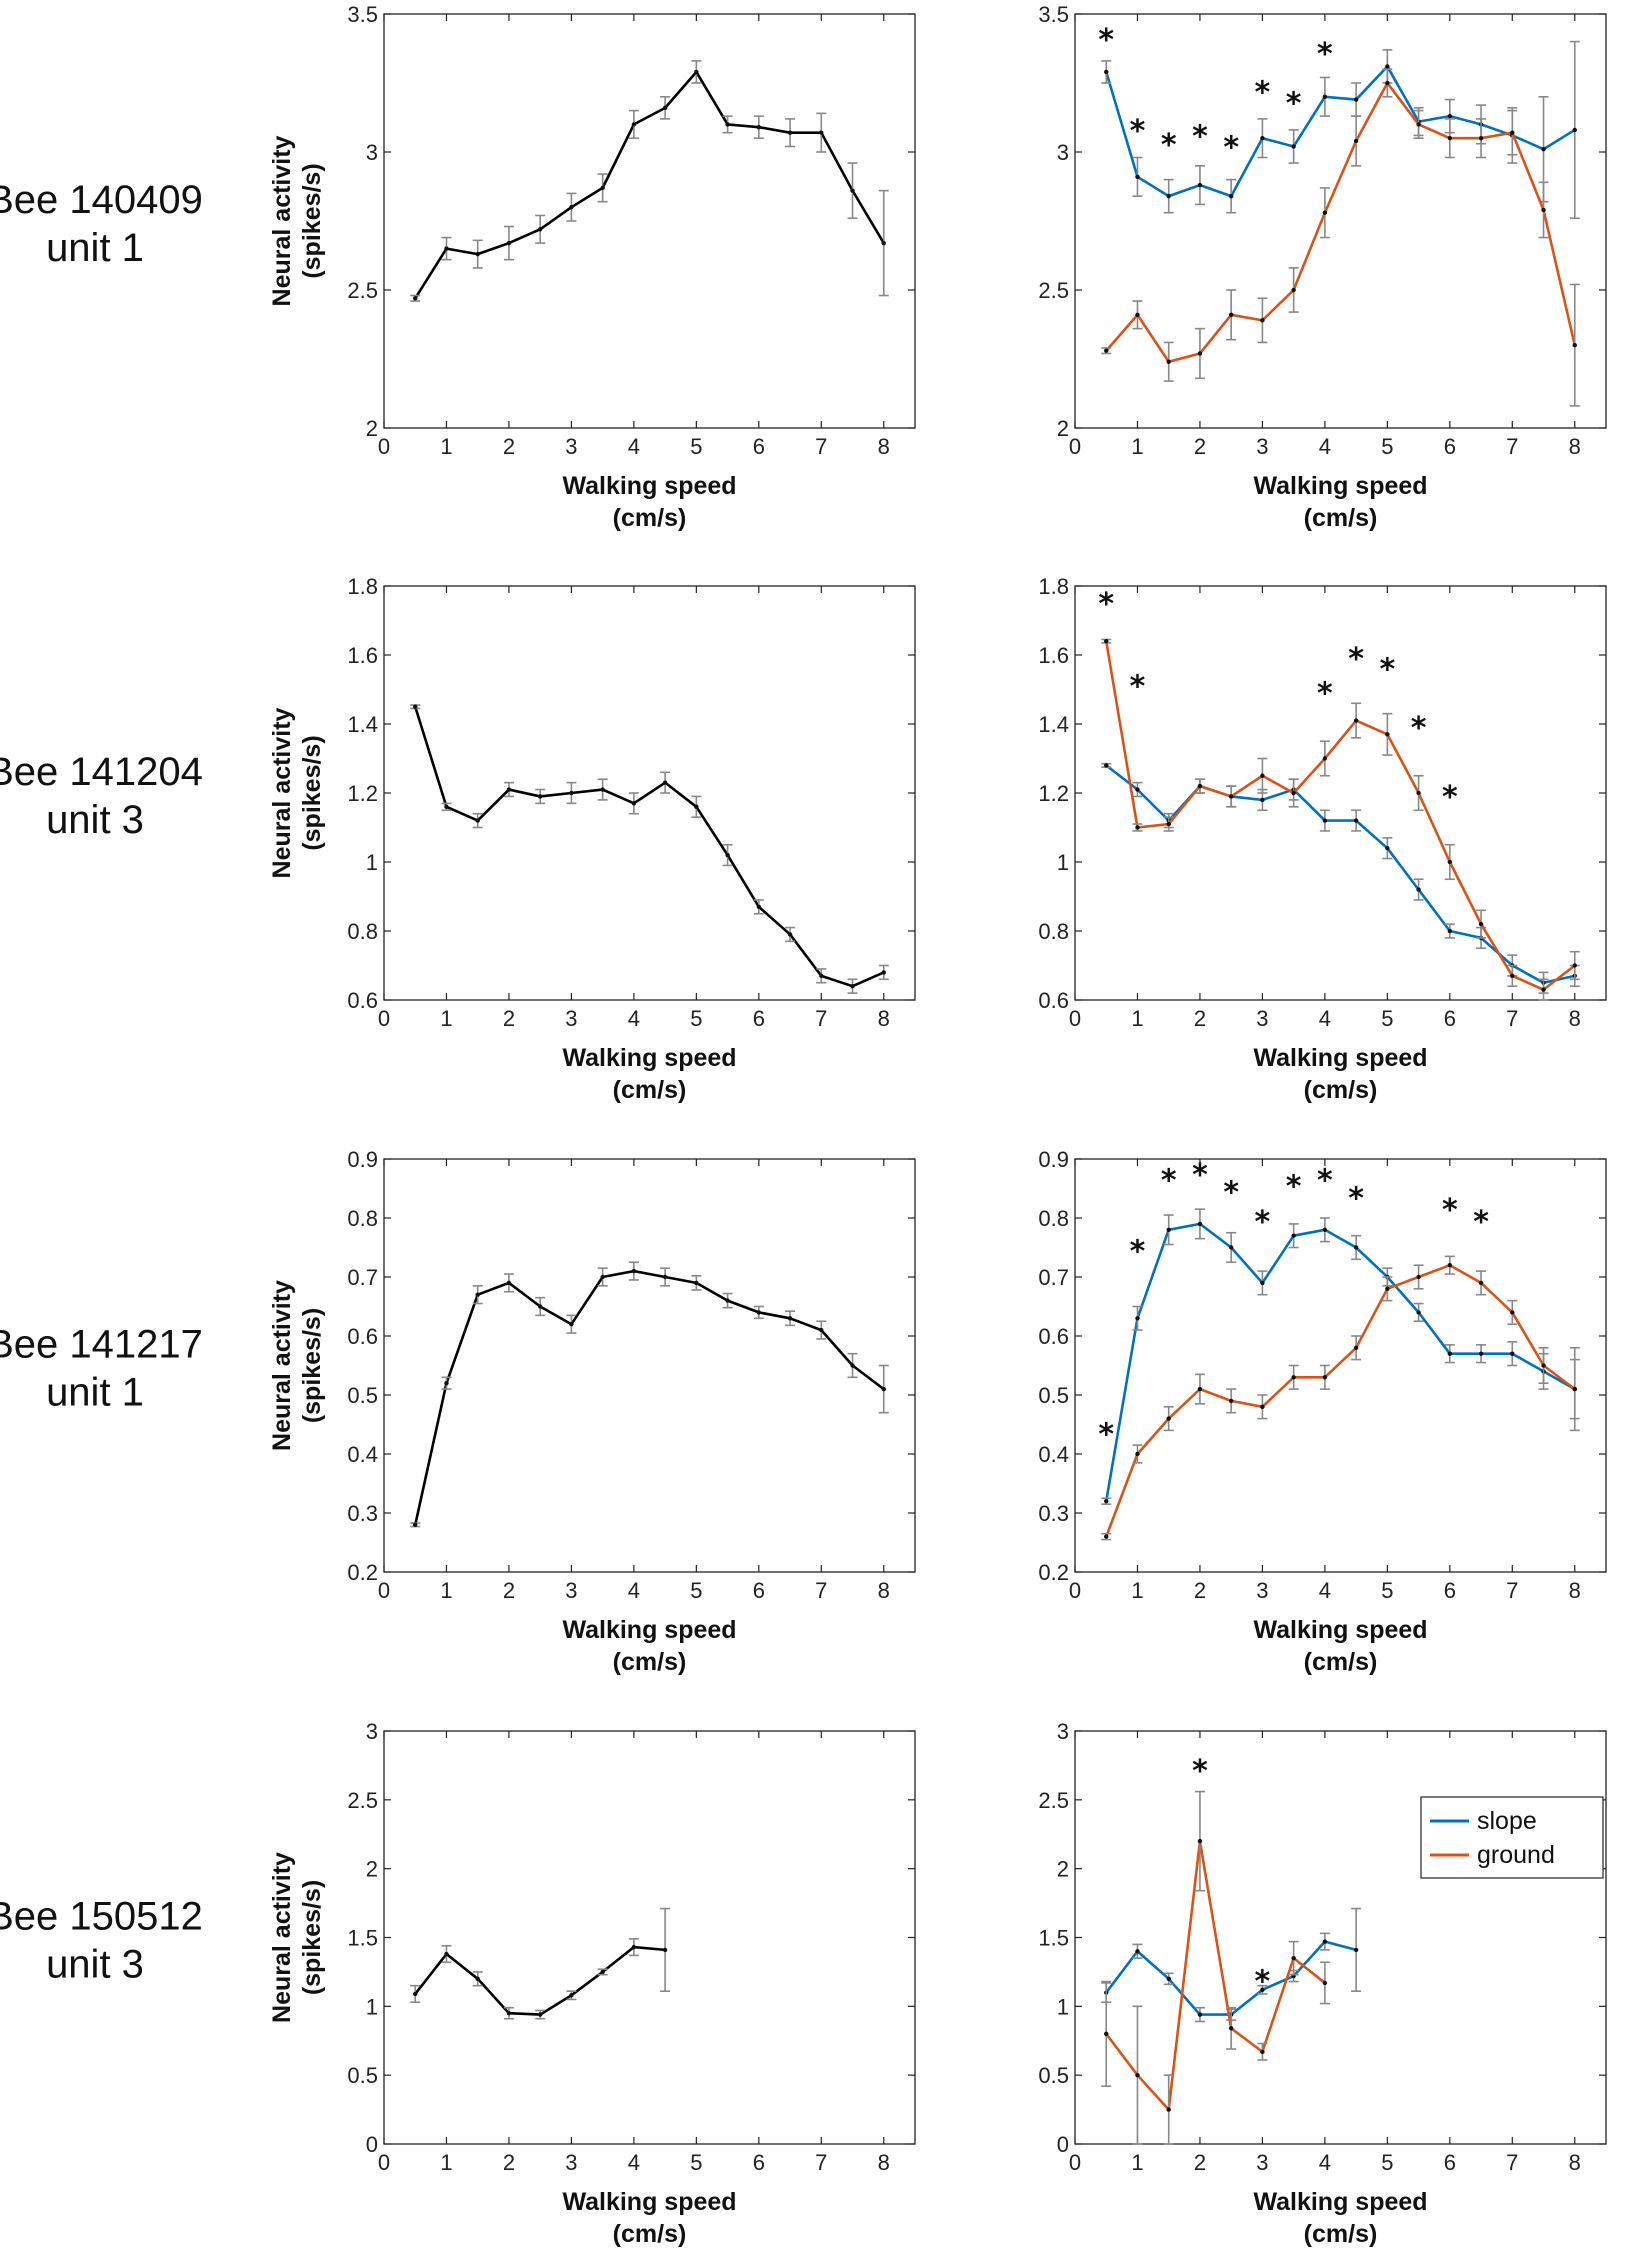  I want to click on y-tick-label: 0.2, so click(1053, 1572).